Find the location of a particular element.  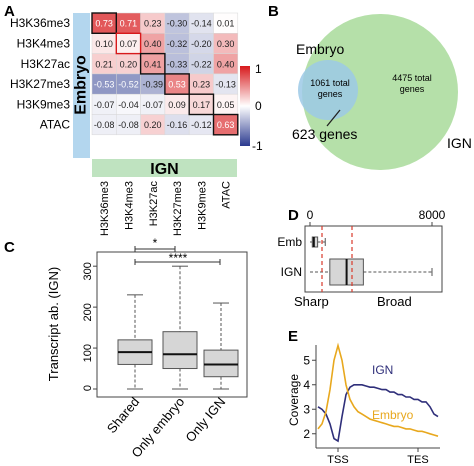

heatmap-cell-value: 0.41 is located at coordinates (153, 64).